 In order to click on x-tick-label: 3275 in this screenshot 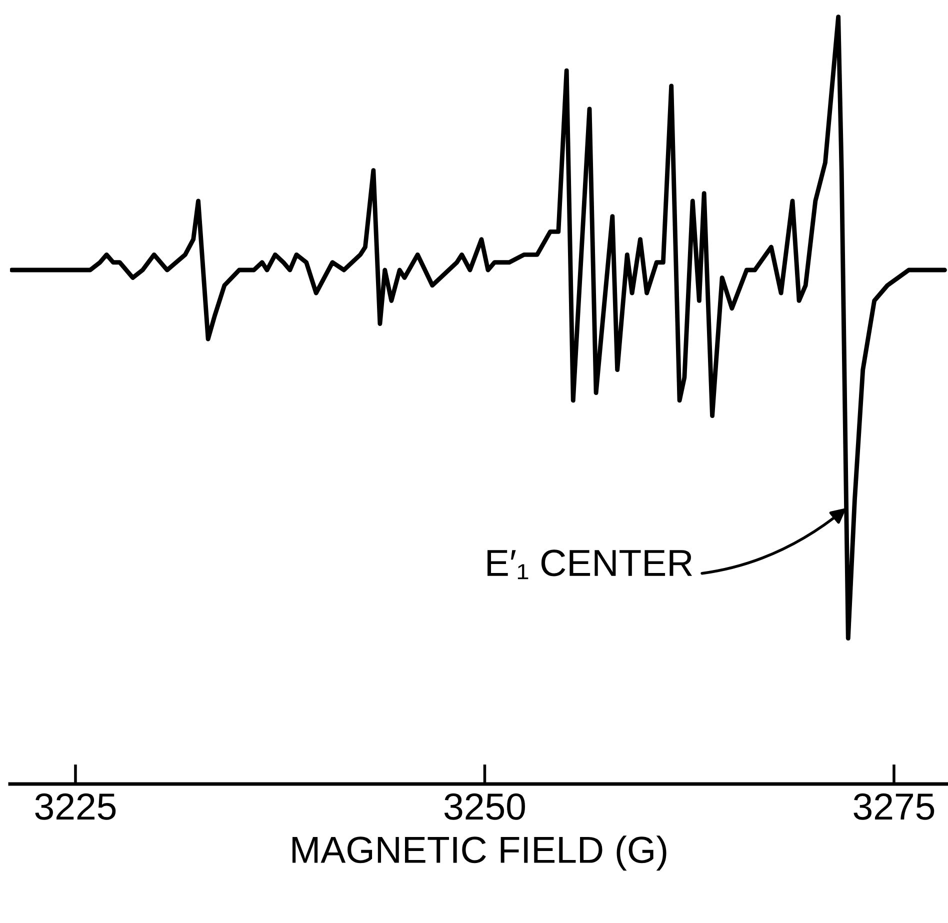, I will do `click(894, 806)`.